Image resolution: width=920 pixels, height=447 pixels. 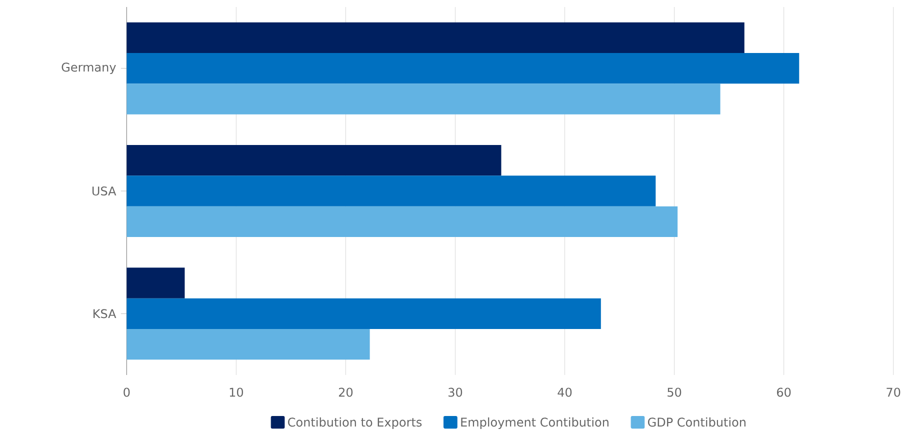 I want to click on x-tick-label: 50, so click(x=675, y=392).